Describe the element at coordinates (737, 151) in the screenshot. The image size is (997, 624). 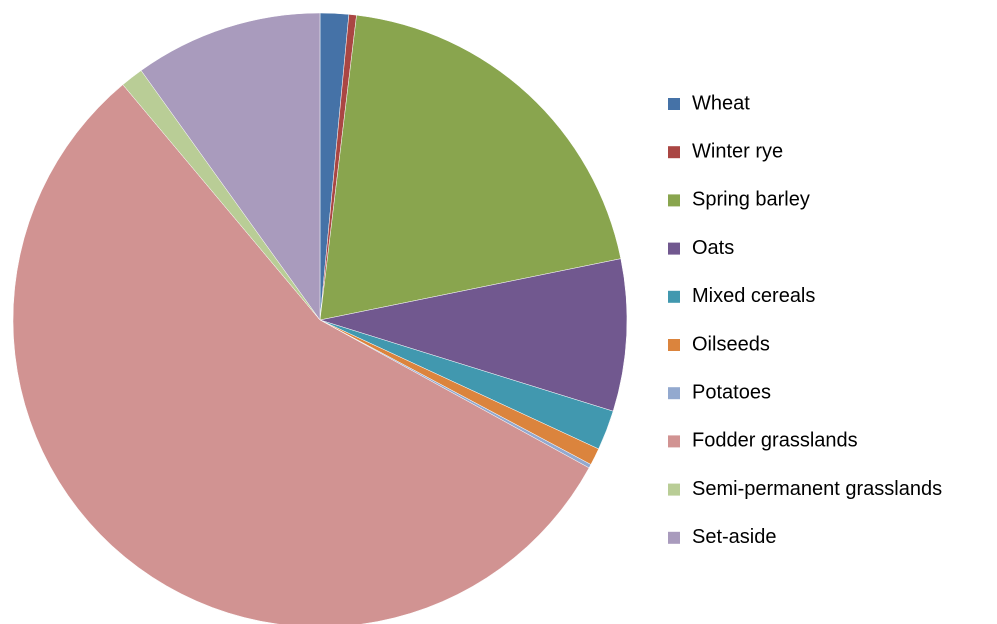
I see `legend-label: Winter rye` at that location.